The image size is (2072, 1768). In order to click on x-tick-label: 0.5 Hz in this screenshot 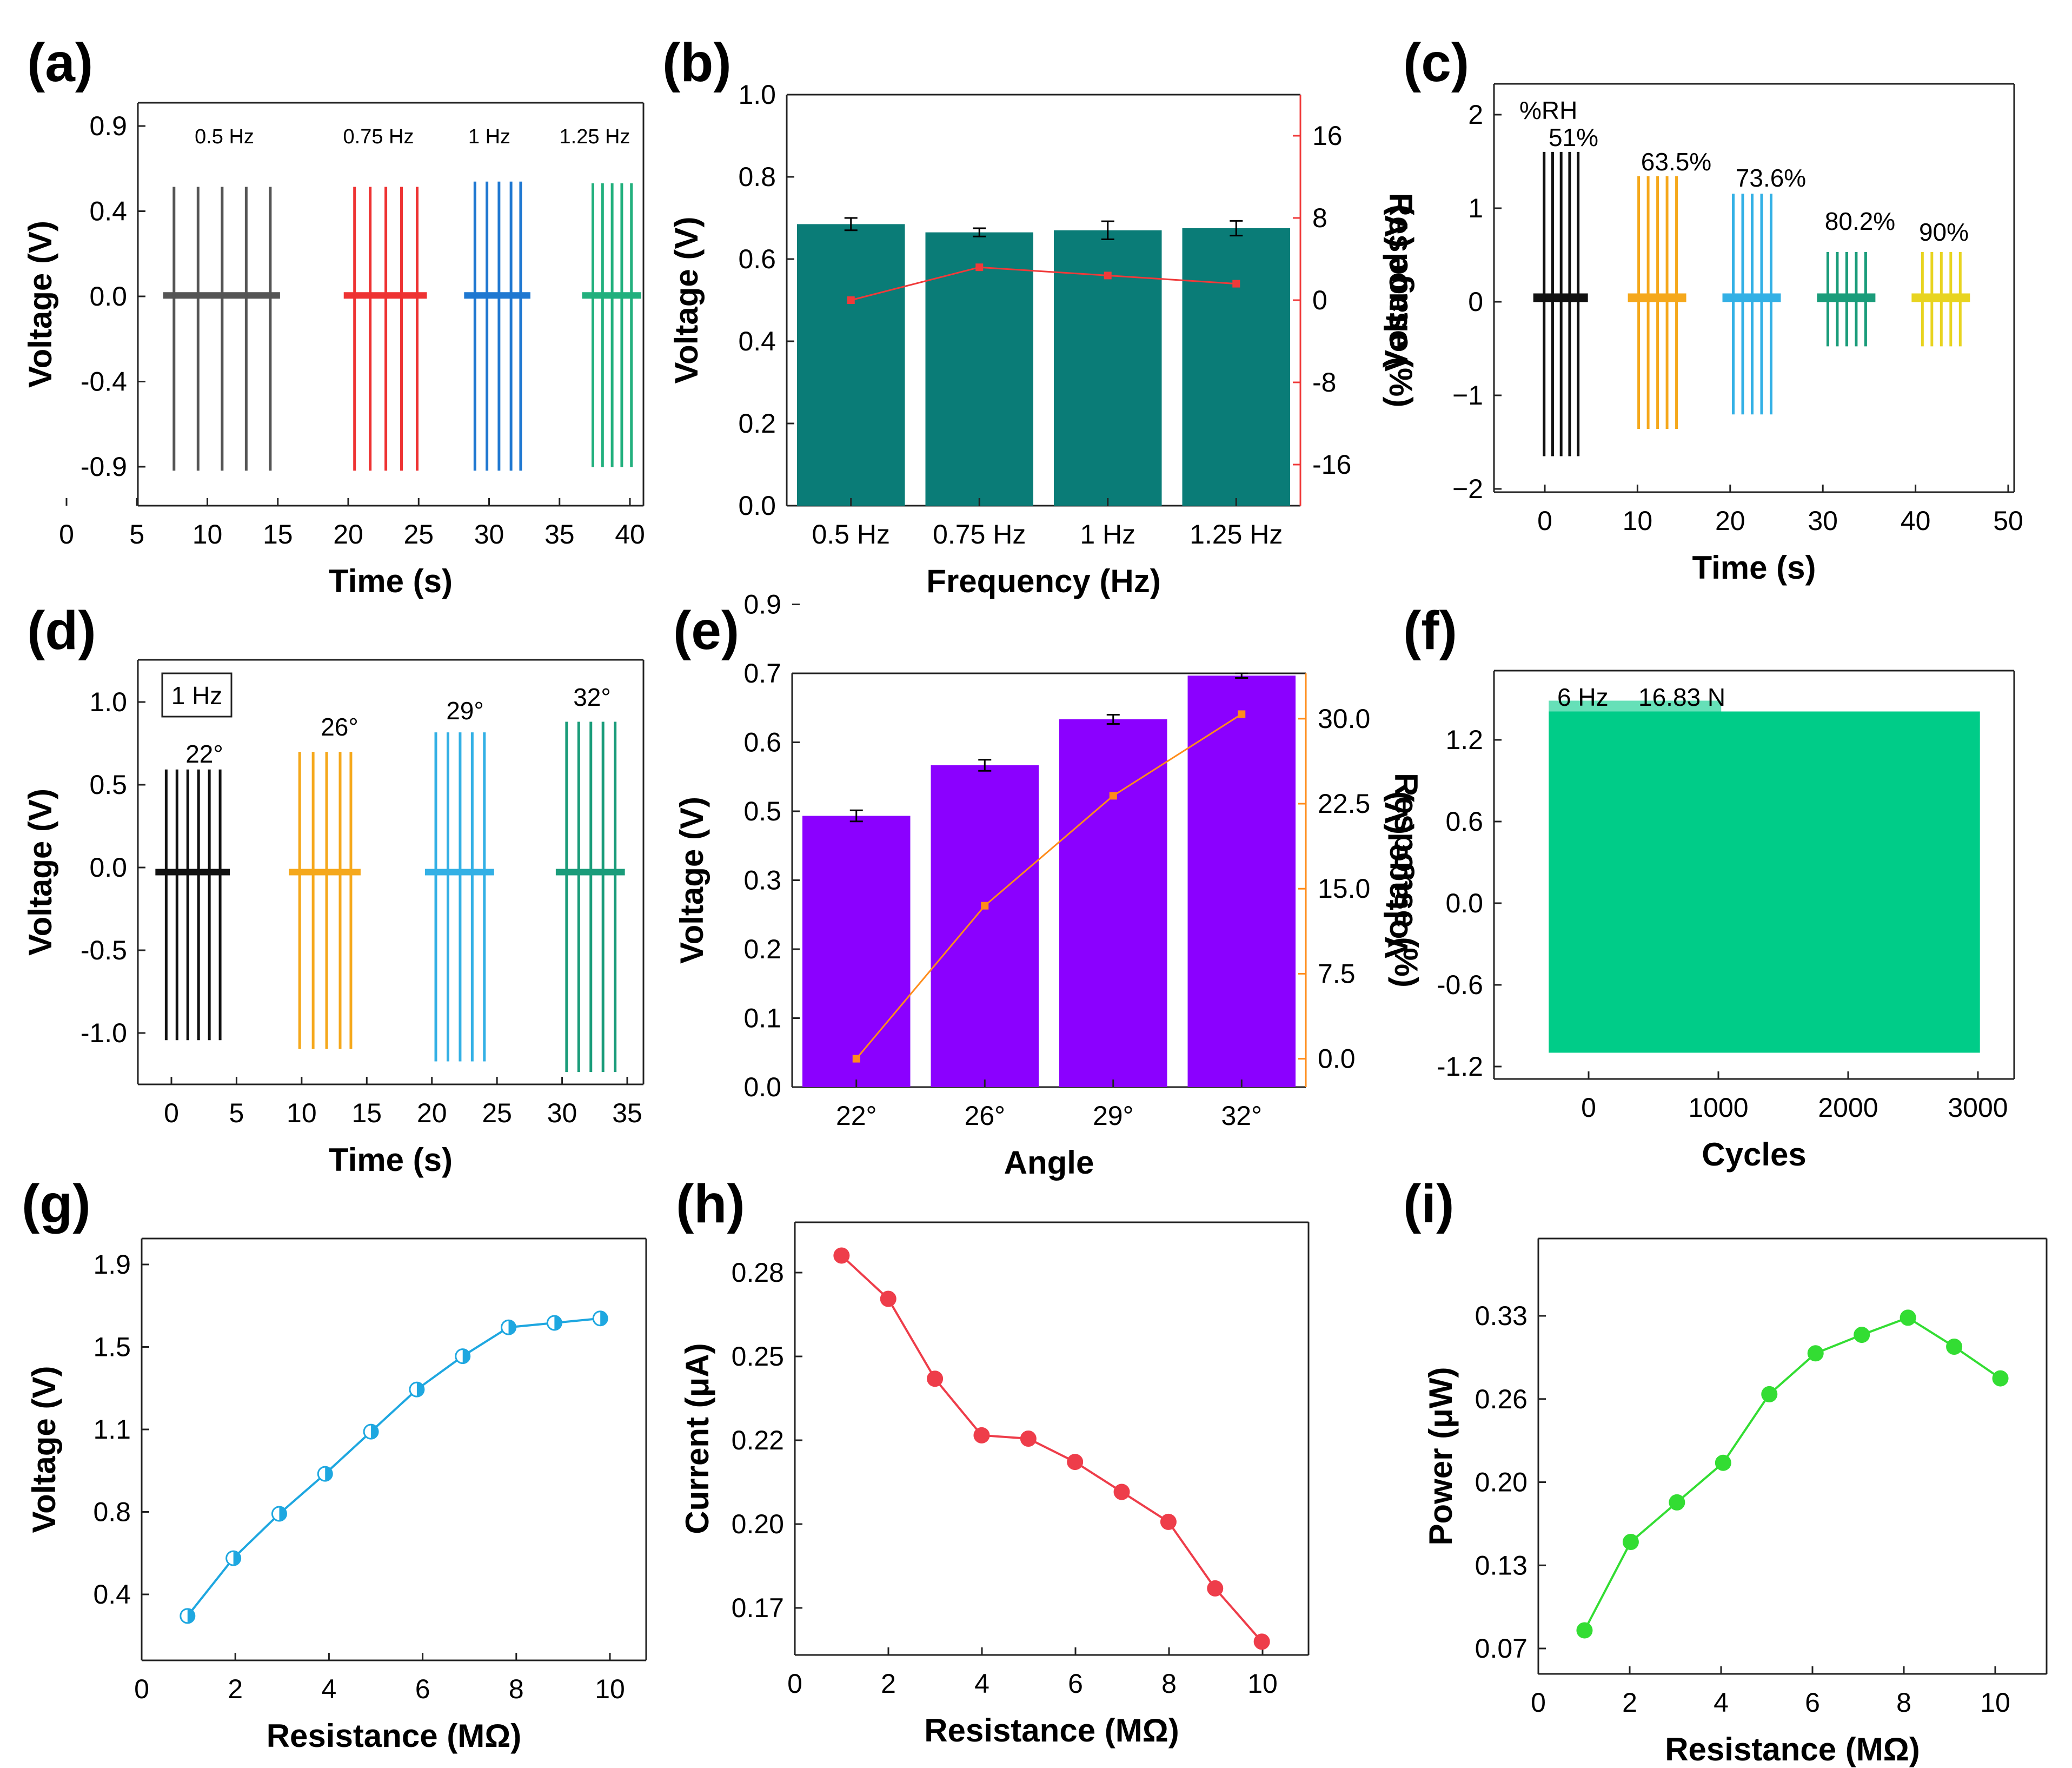, I will do `click(851, 534)`.